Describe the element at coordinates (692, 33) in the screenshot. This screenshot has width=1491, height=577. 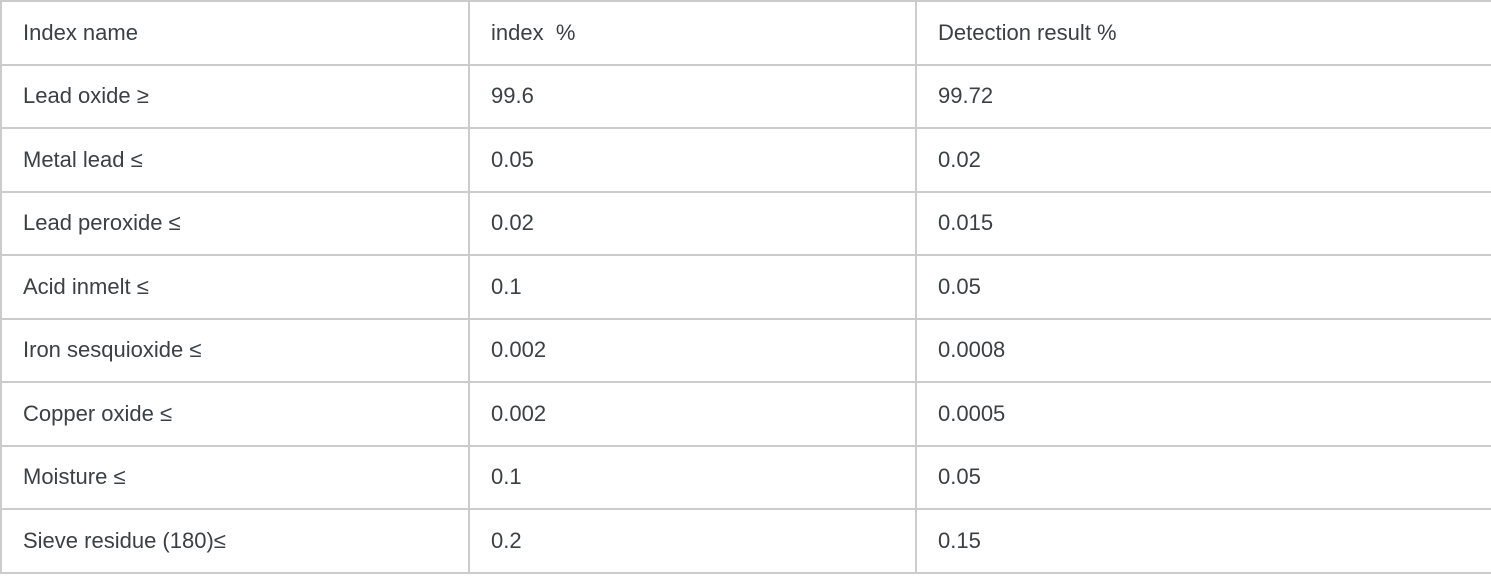
I see `column-header-index-percent: index %` at that location.